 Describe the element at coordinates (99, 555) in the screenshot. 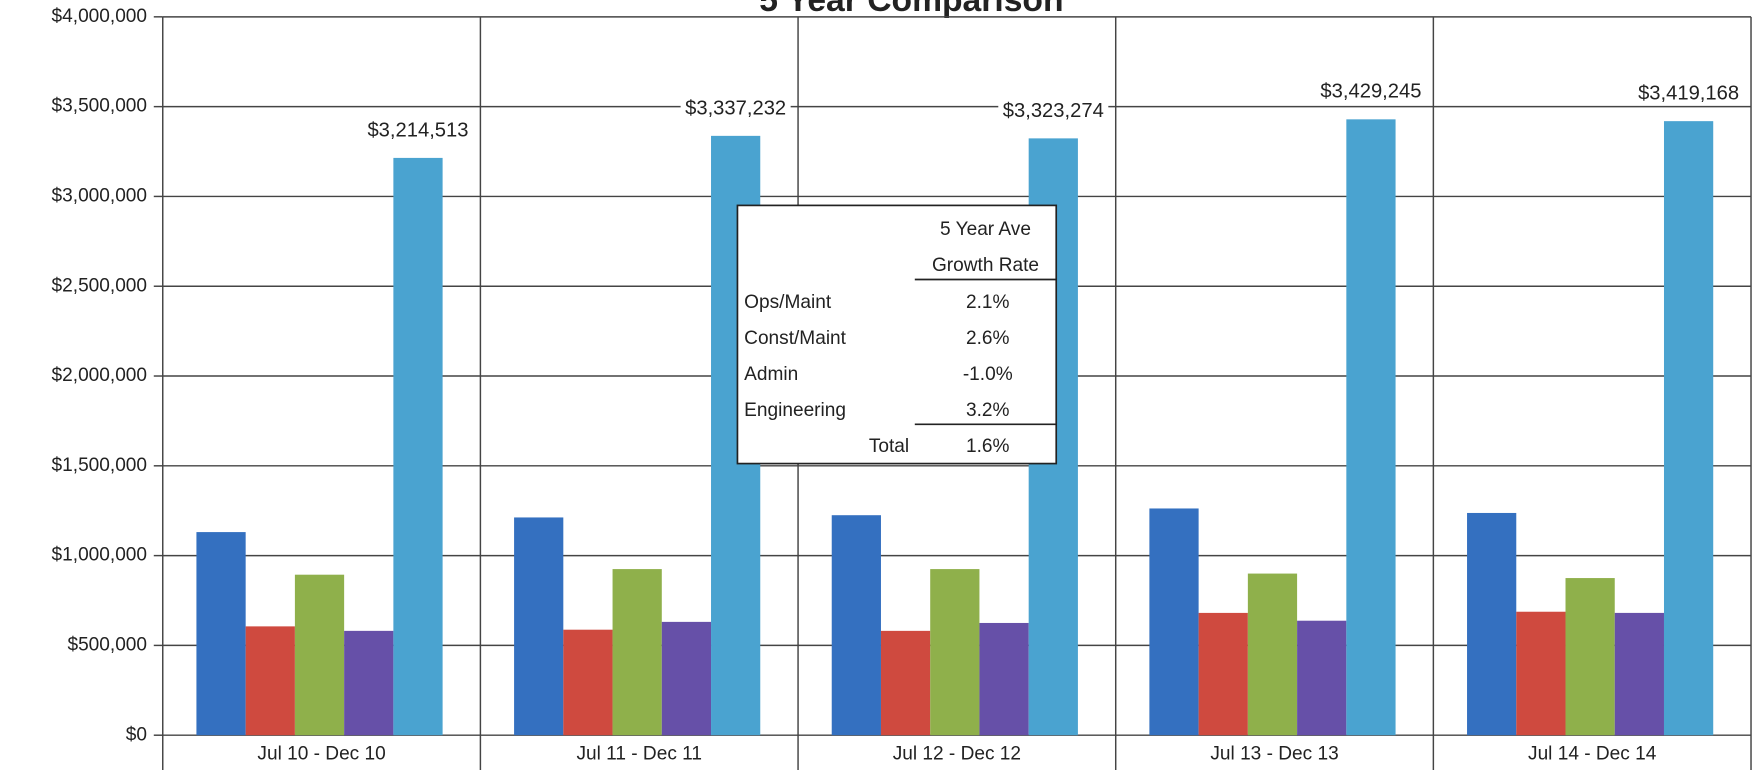

I see `y-tick-label: $1,000,000` at that location.